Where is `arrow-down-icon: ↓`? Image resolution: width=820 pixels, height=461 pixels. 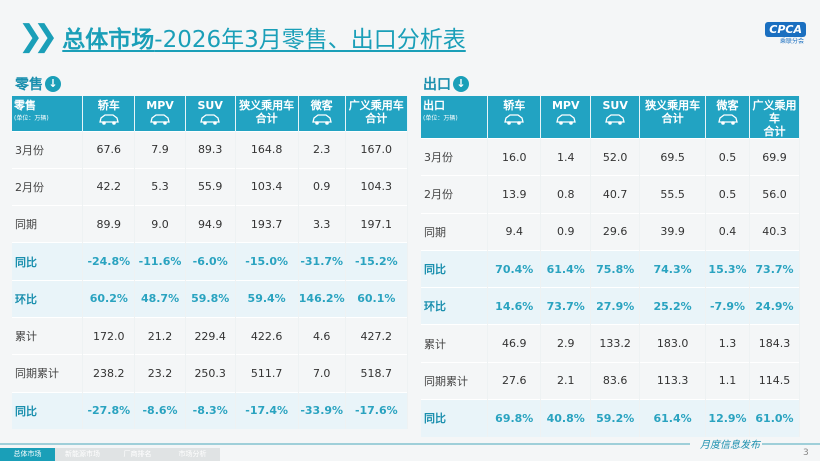 arrow-down-icon: ↓ is located at coordinates (53, 84).